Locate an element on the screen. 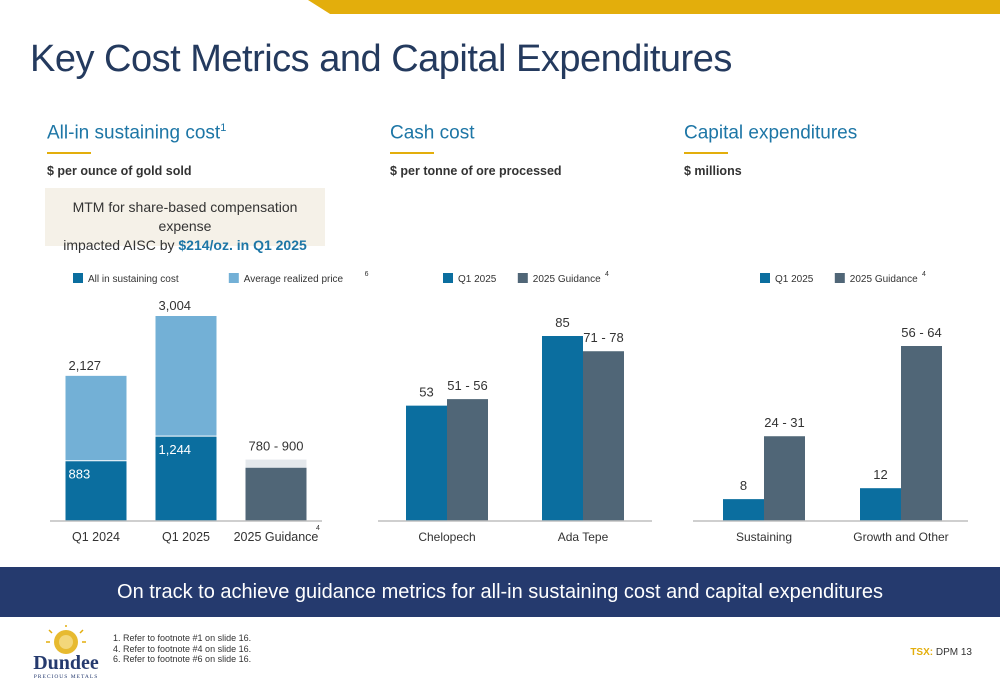 Image resolution: width=1000 pixels, height=685 pixels. data-label-realized-price: 3,004 is located at coordinates (175, 305).